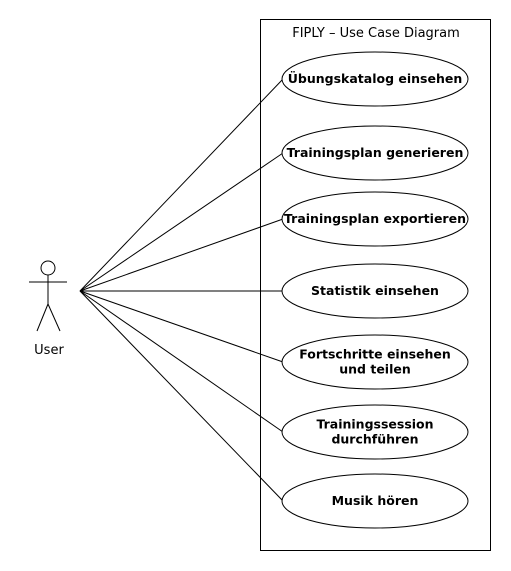  What do you see at coordinates (374, 424) in the screenshot?
I see `use-case-label: Trainingssession` at bounding box center [374, 424].